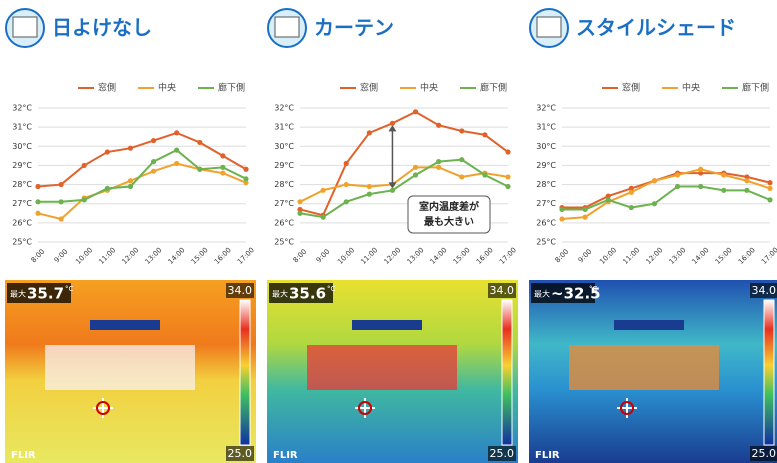 Image resolution: width=777 pixels, height=463 pixels. What do you see at coordinates (307, 294) in the screenshot?
I see `max-value: 35.6` at bounding box center [307, 294].